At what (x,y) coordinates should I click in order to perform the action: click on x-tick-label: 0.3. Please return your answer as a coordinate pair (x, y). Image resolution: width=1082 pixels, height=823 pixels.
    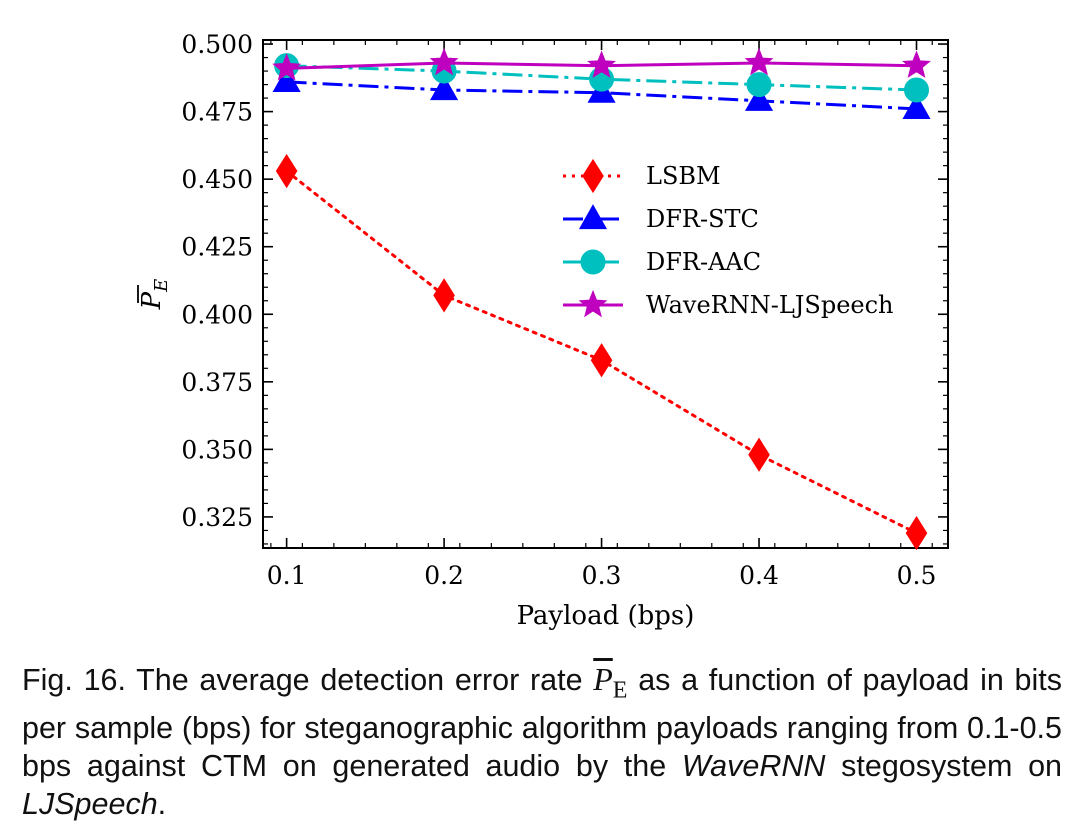
    Looking at the image, I should click on (602, 575).